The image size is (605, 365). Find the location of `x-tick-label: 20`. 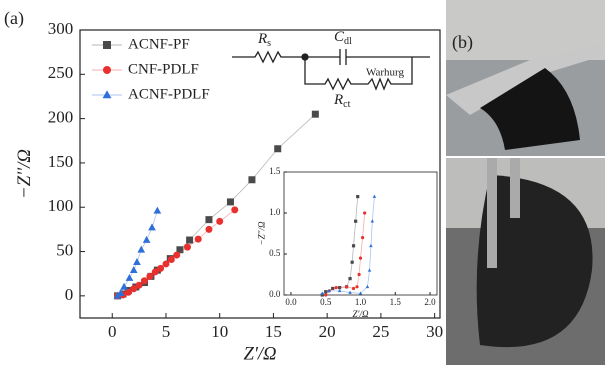

x-tick-label: 20 is located at coordinates (327, 331).